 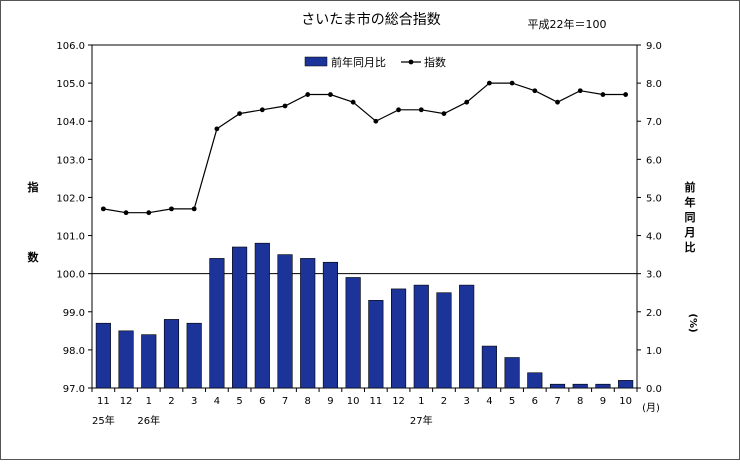 I want to click on right-axis-label: (%), so click(x=692, y=322).